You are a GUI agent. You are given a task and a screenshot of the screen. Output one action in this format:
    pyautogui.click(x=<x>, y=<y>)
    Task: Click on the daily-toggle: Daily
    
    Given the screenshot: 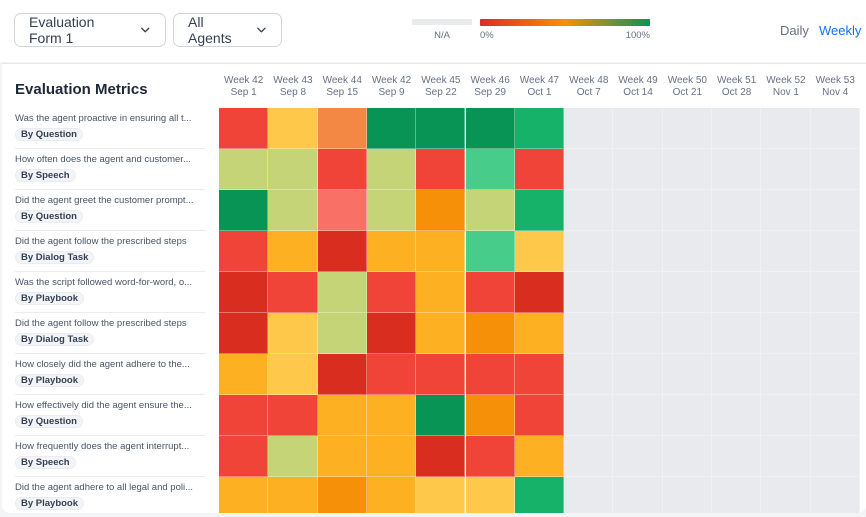 What is the action you would take?
    pyautogui.click(x=794, y=30)
    